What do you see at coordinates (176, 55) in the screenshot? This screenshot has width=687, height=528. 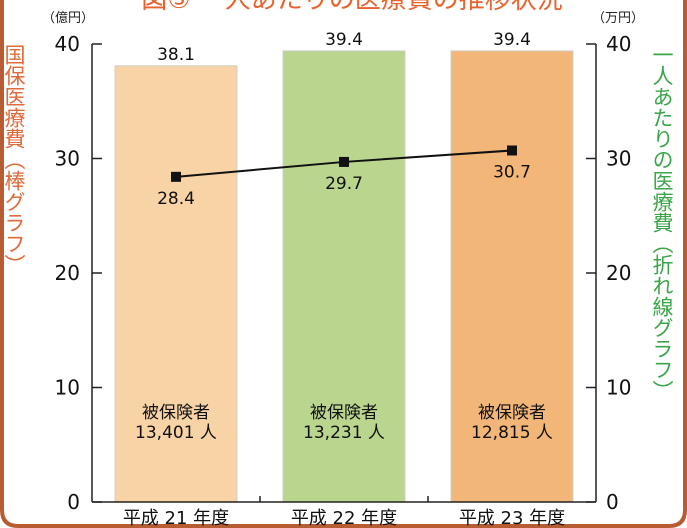 I see `bar-value-label-1: 38.1` at bounding box center [176, 55].